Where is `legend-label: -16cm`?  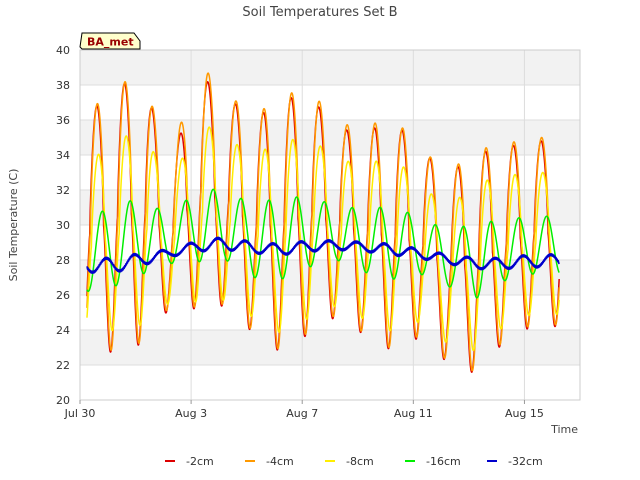 legend-label: -16cm is located at coordinates (443, 461).